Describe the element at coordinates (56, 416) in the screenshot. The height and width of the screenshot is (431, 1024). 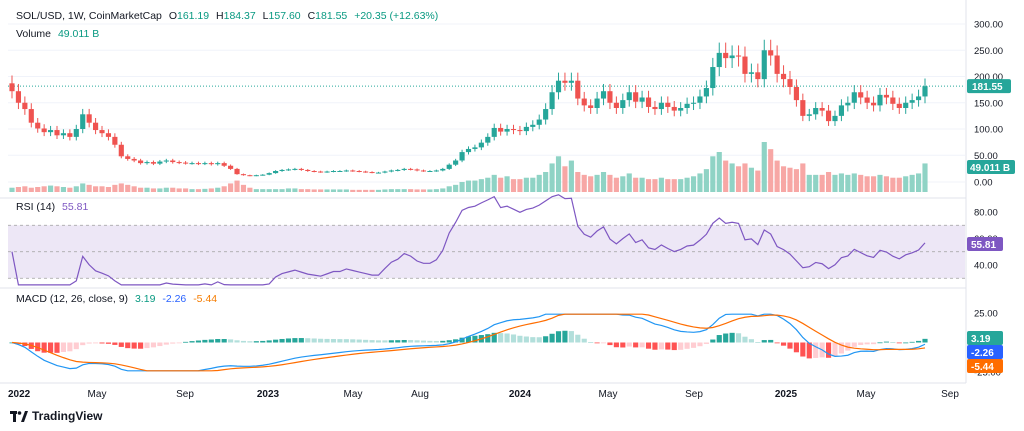
I see `tradingview-brand: TradingView` at that location.